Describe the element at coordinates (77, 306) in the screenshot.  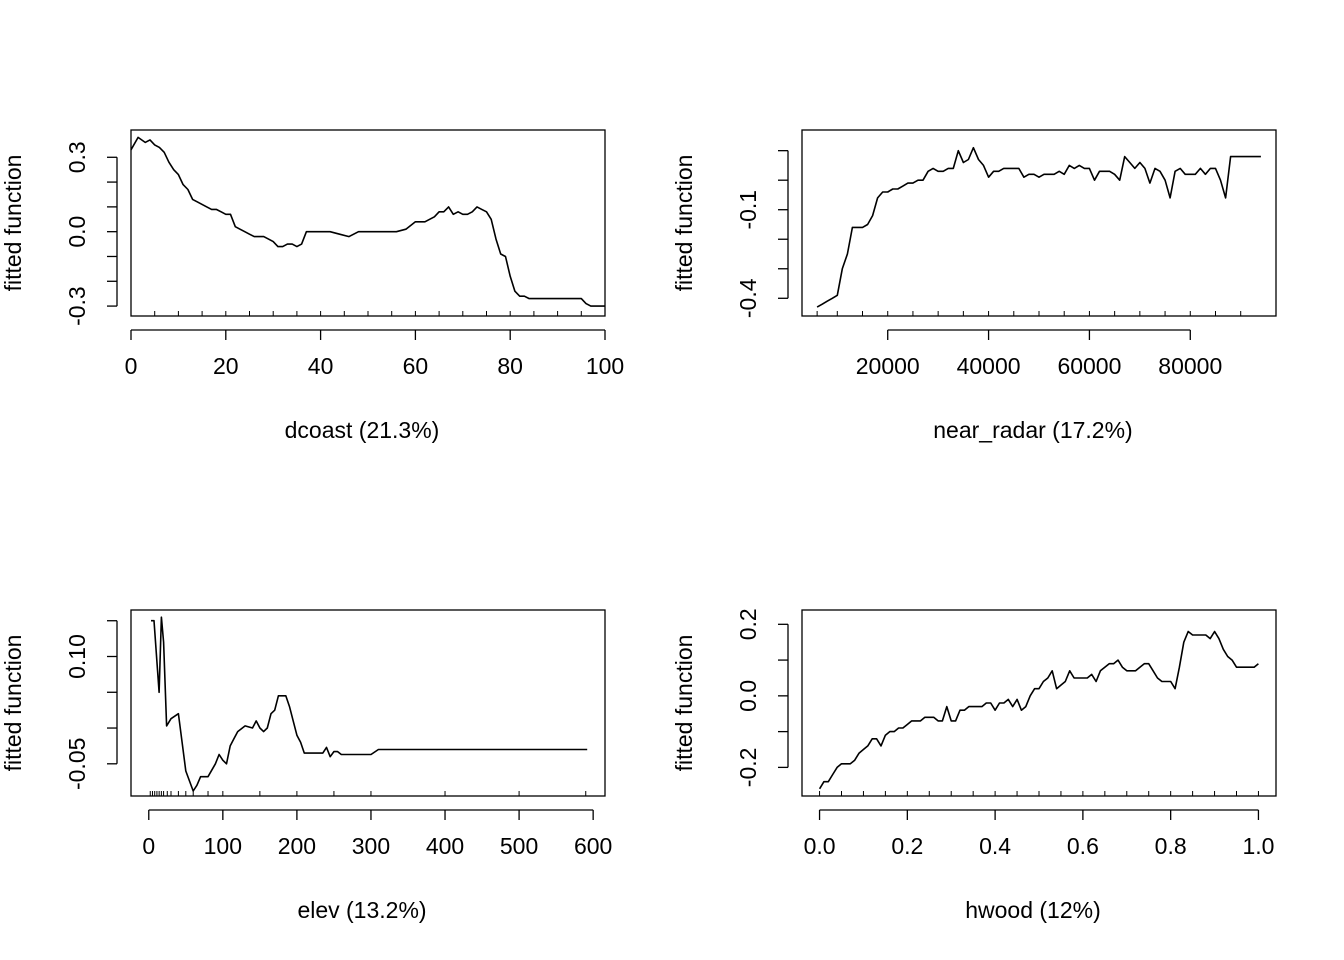
I see `y-tick-label: -0.3` at that location.